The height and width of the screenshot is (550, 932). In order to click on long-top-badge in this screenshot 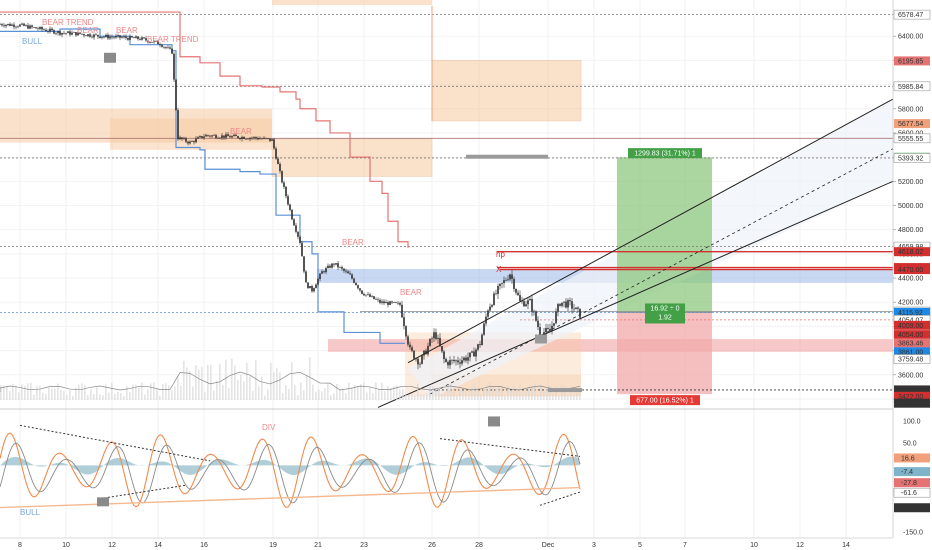, I will do `click(665, 153)`.